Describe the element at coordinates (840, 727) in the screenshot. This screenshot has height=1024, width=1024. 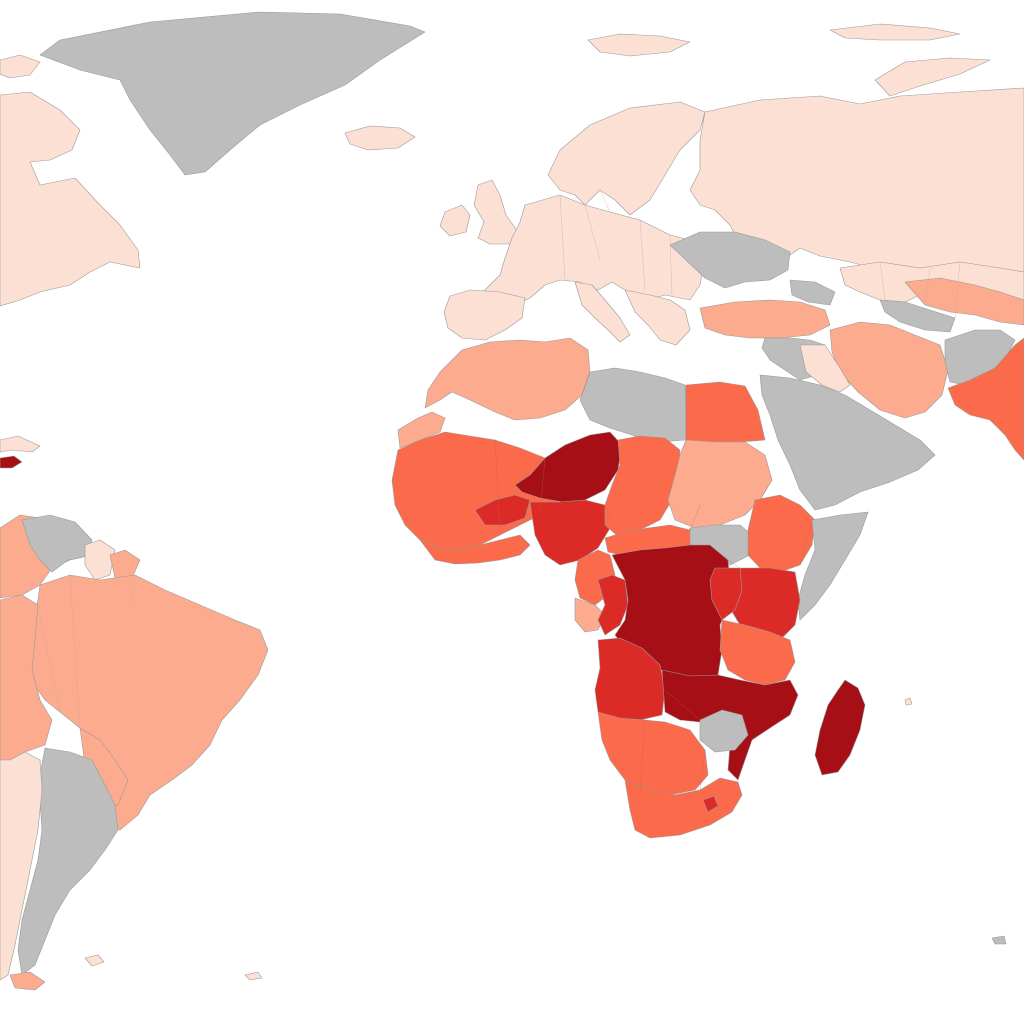
I see `region-madagascar` at that location.